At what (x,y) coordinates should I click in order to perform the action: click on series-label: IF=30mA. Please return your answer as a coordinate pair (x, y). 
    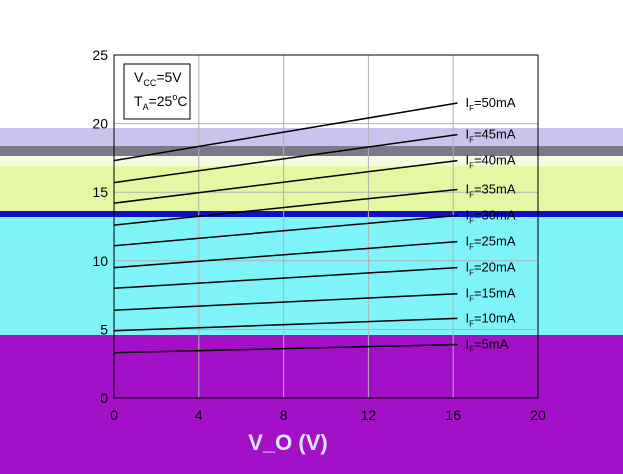
    Looking at the image, I should click on (490, 217).